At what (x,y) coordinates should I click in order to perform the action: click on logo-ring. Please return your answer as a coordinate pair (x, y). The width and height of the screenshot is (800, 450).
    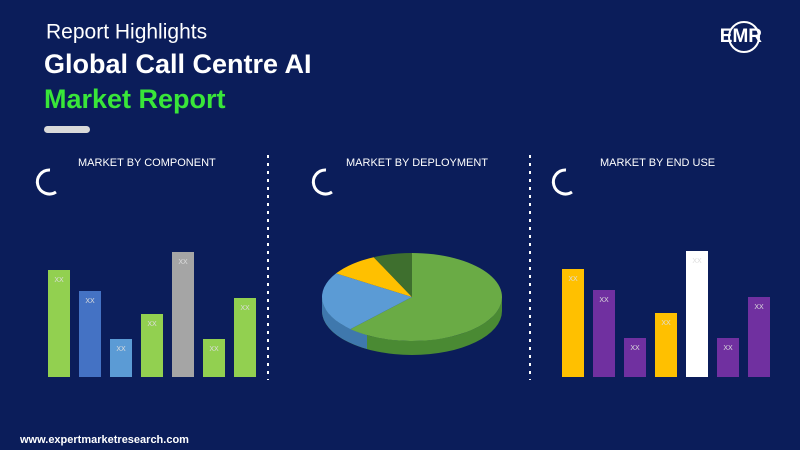
    Looking at the image, I should click on (744, 37).